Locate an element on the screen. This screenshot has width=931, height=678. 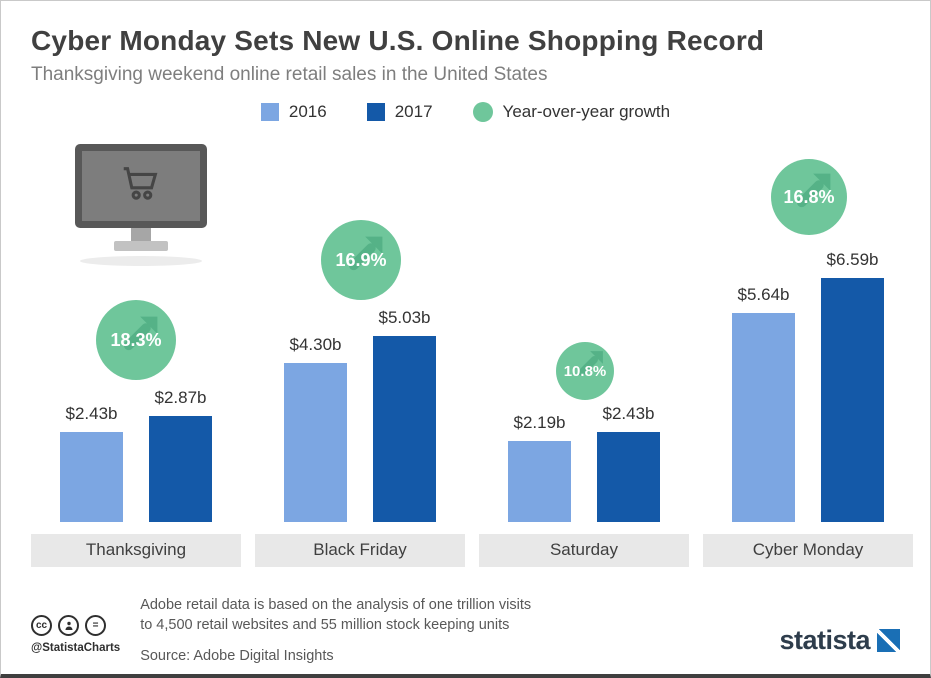
bar-group: $5.64b $6.59b is located at coordinates (808, 333).